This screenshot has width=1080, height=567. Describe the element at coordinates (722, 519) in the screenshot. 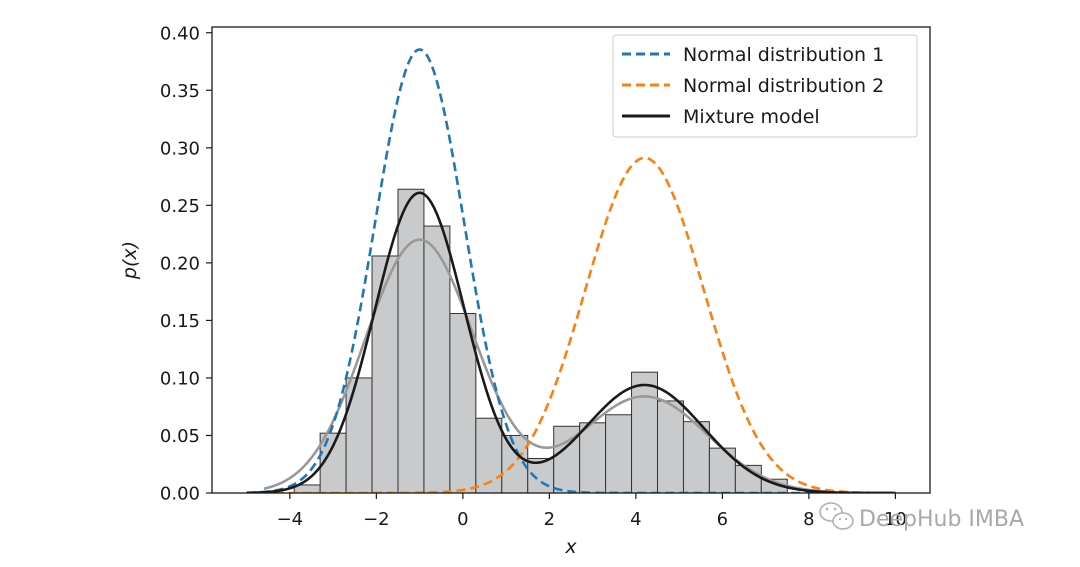

I see `x-tick-label: 6` at that location.